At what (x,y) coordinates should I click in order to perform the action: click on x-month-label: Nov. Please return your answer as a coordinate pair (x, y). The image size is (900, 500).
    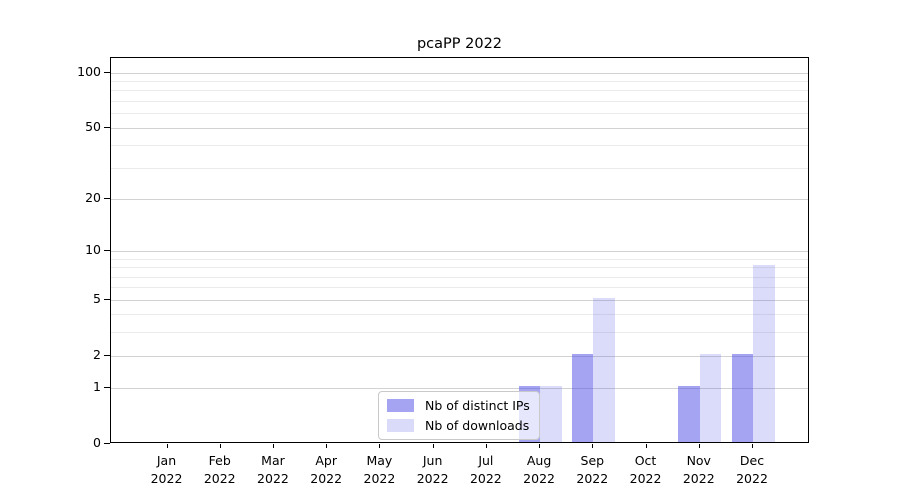
    Looking at the image, I should click on (698, 460).